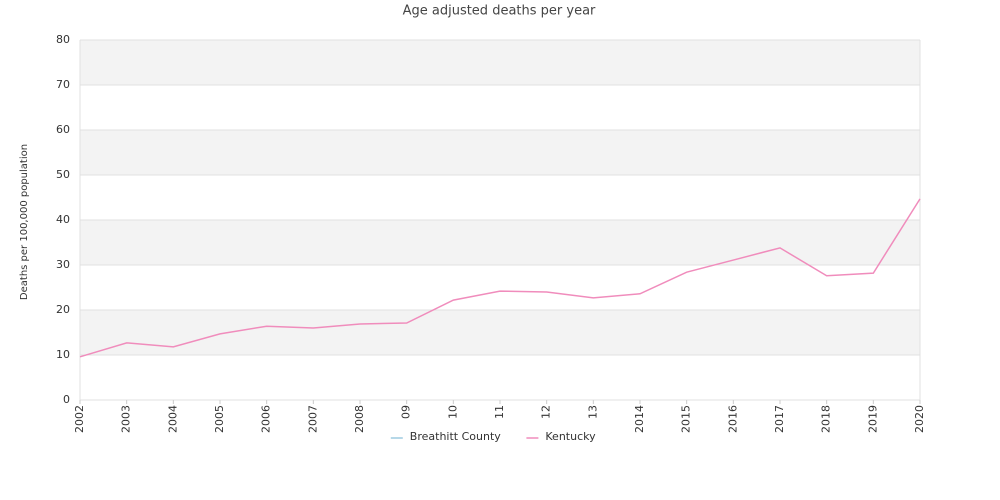 The image size is (1000, 500). Describe the element at coordinates (406, 412) in the screenshot. I see `x-tick-label: 09` at that location.